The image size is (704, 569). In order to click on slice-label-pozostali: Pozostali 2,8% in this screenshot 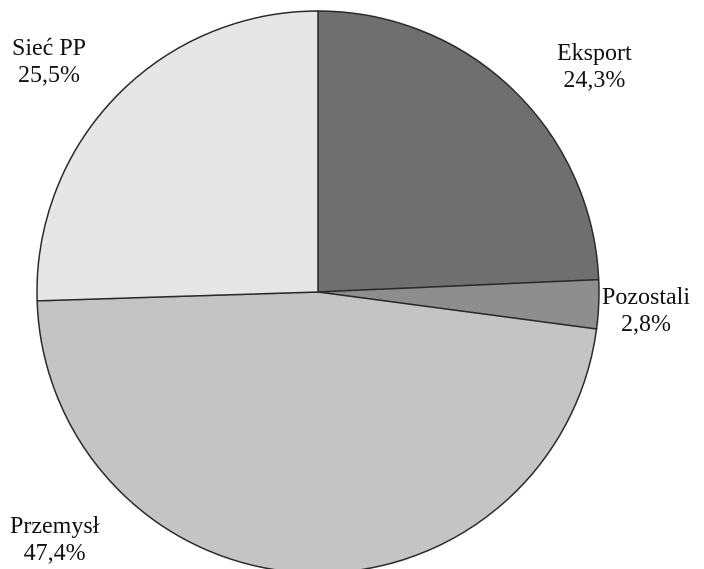, I will do `click(646, 311)`.